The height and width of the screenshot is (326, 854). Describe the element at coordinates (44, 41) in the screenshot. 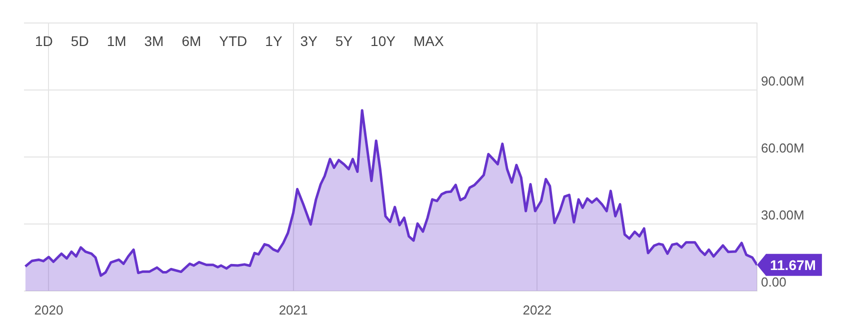

I see `annotation: 1D` at that location.